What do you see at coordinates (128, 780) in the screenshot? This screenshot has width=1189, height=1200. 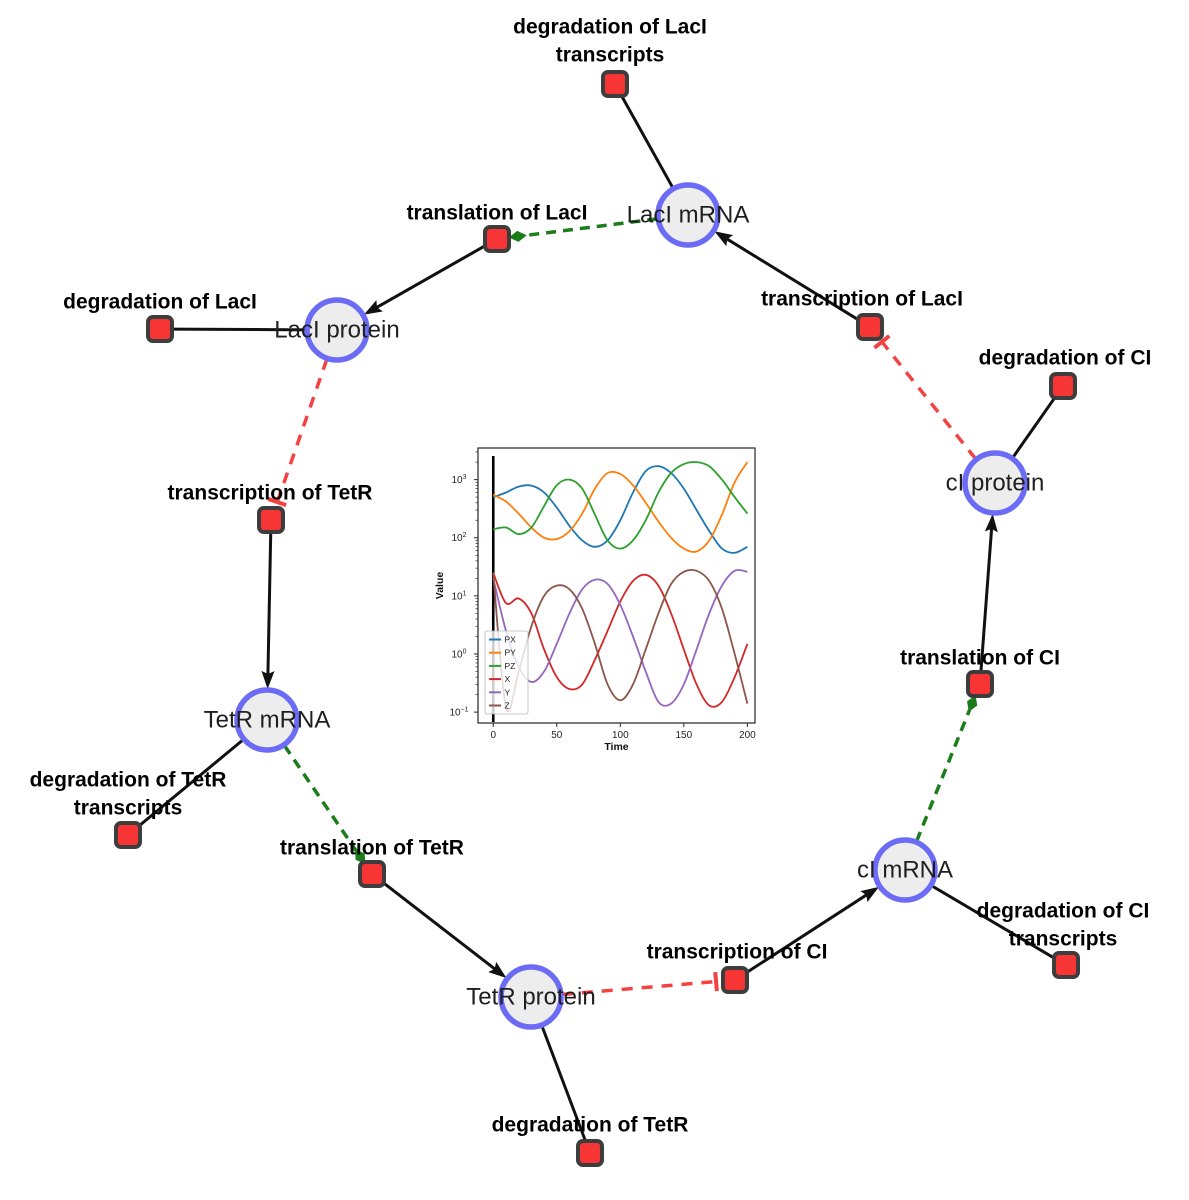 I see `reaction-label-deg_tetR_tx-line1: degradation of TetR` at bounding box center [128, 780].